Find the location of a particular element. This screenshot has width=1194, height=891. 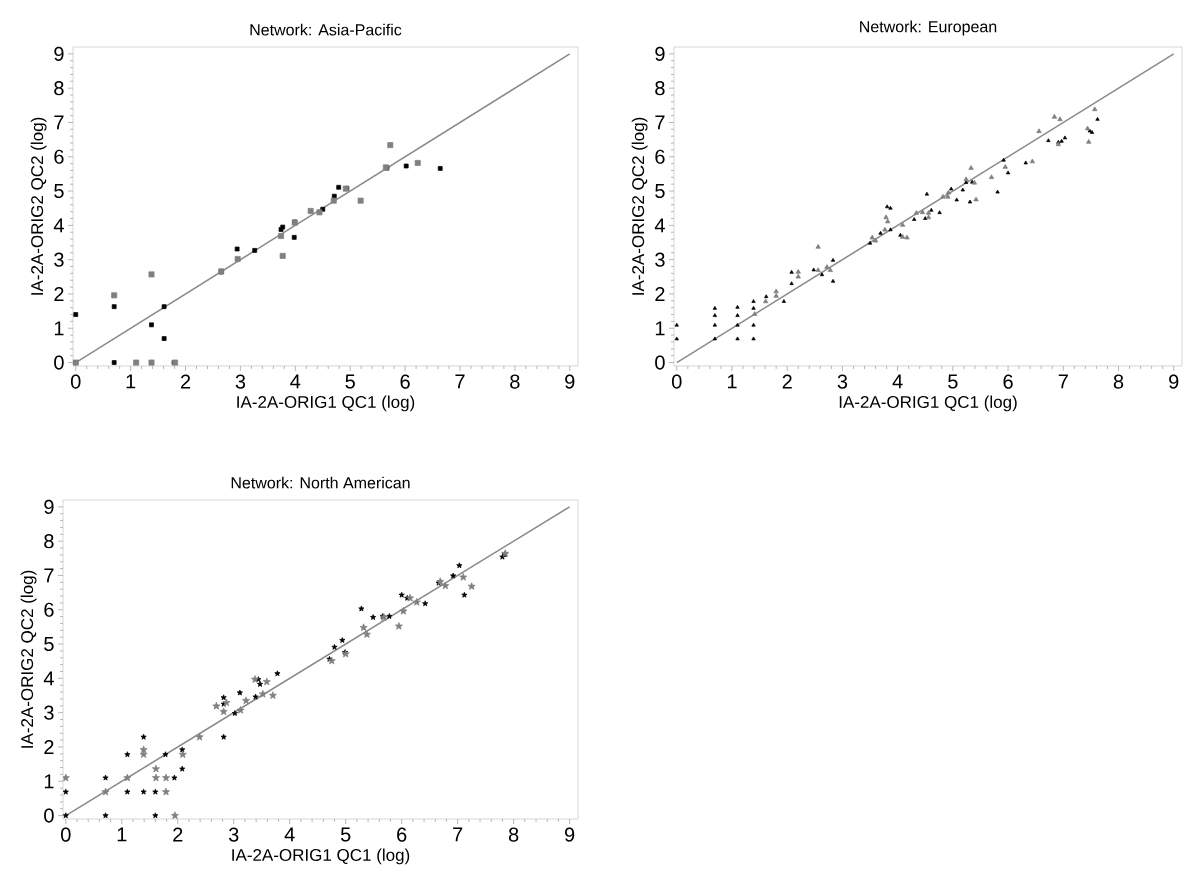

chart-title: Network: European is located at coordinates (928, 28).